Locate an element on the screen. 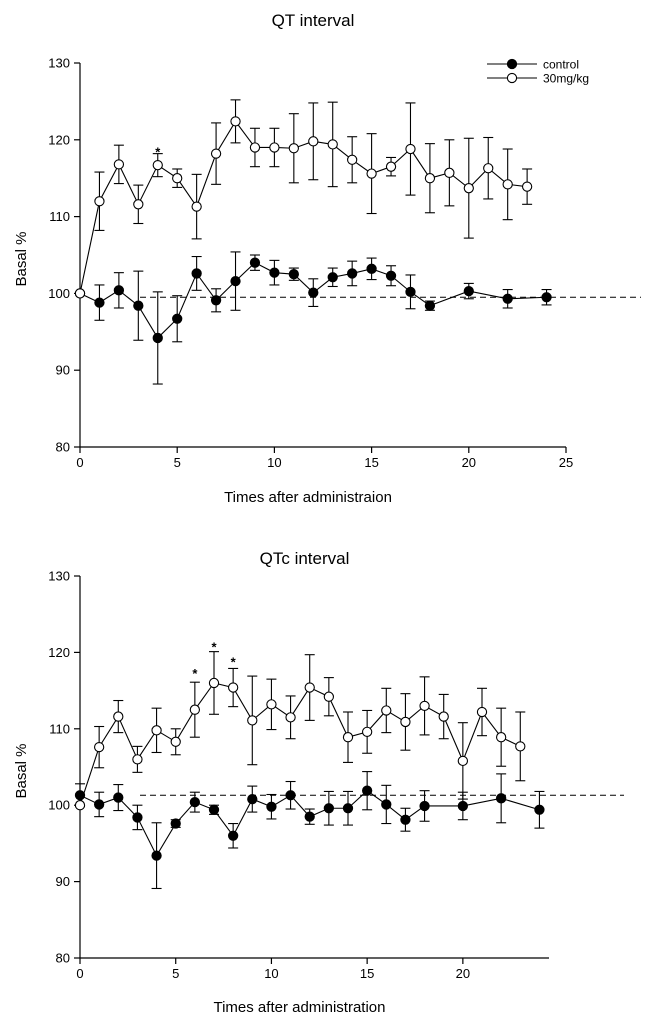 Image resolution: width=649 pixels, height=1021 pixels. legend-label: control is located at coordinates (561, 65).